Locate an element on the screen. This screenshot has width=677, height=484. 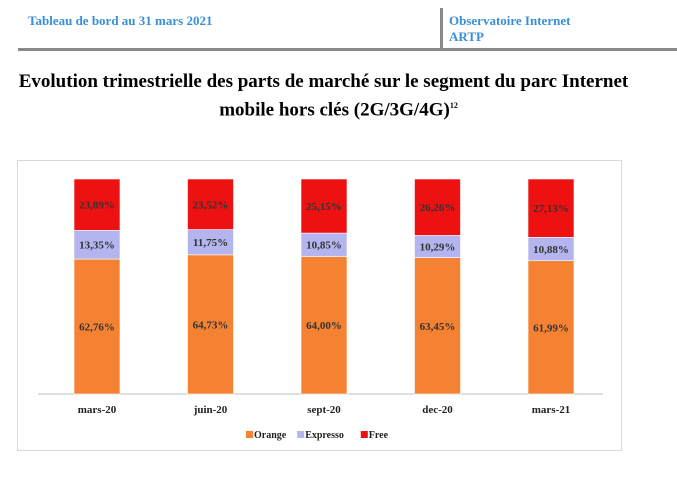
header-divider-vertical is located at coordinates (441, 29).